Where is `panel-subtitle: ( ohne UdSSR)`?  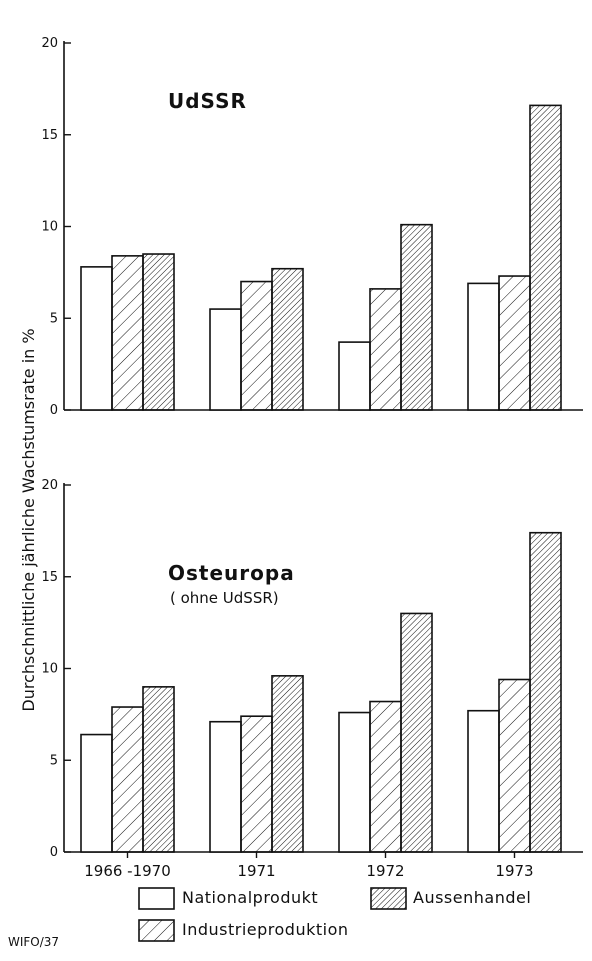 panel-subtitle: ( ohne UdSSR) is located at coordinates (224, 598).